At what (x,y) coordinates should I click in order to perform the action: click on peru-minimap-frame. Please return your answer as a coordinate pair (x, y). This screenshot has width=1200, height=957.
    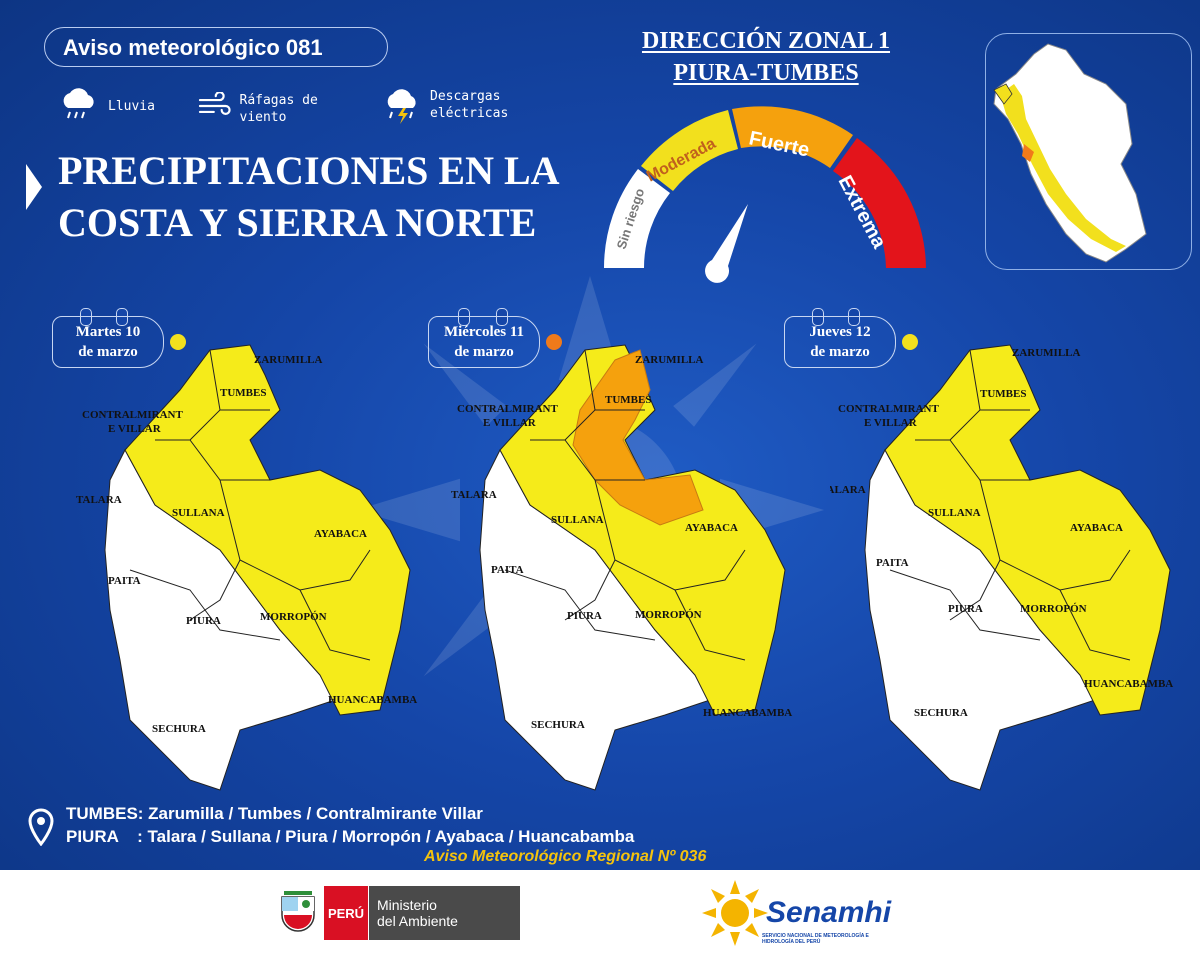
    Looking at the image, I should click on (1088, 151).